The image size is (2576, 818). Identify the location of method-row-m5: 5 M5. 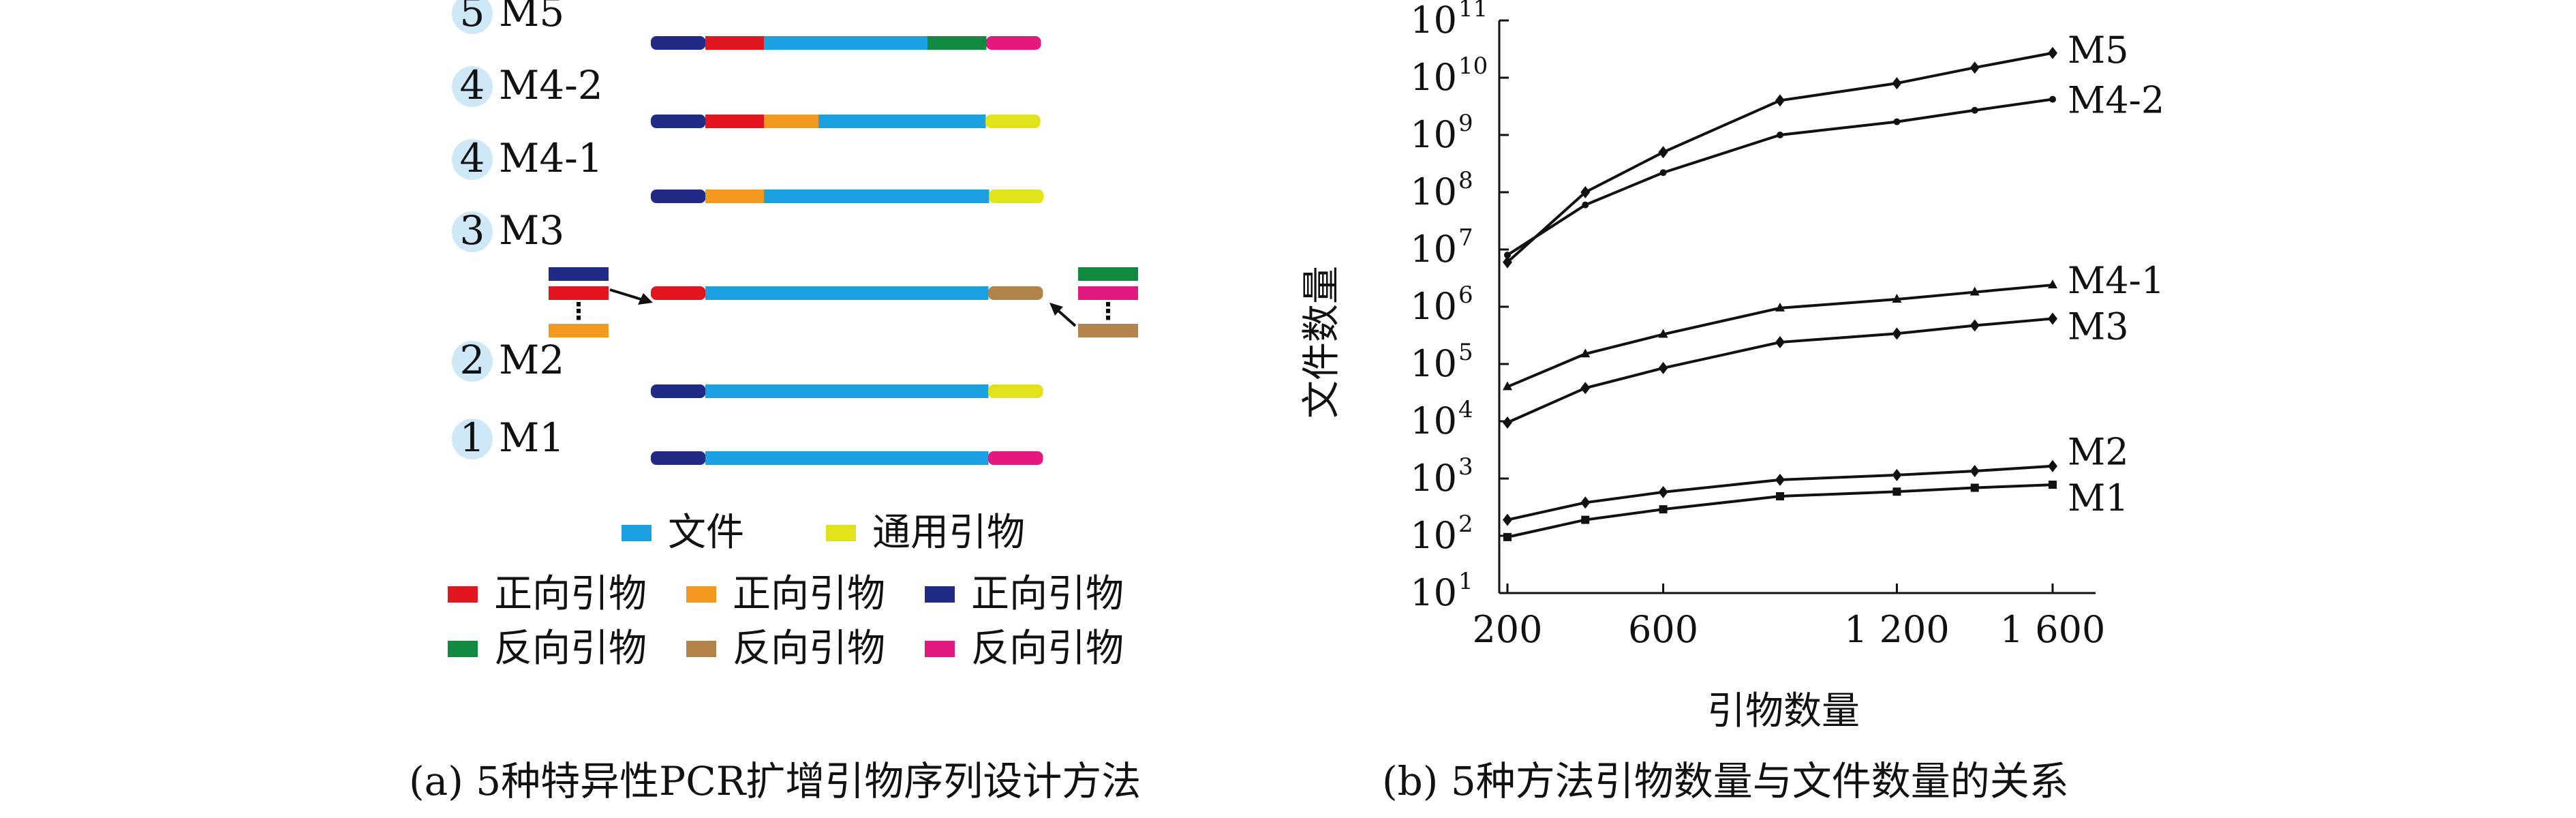
(746, 25).